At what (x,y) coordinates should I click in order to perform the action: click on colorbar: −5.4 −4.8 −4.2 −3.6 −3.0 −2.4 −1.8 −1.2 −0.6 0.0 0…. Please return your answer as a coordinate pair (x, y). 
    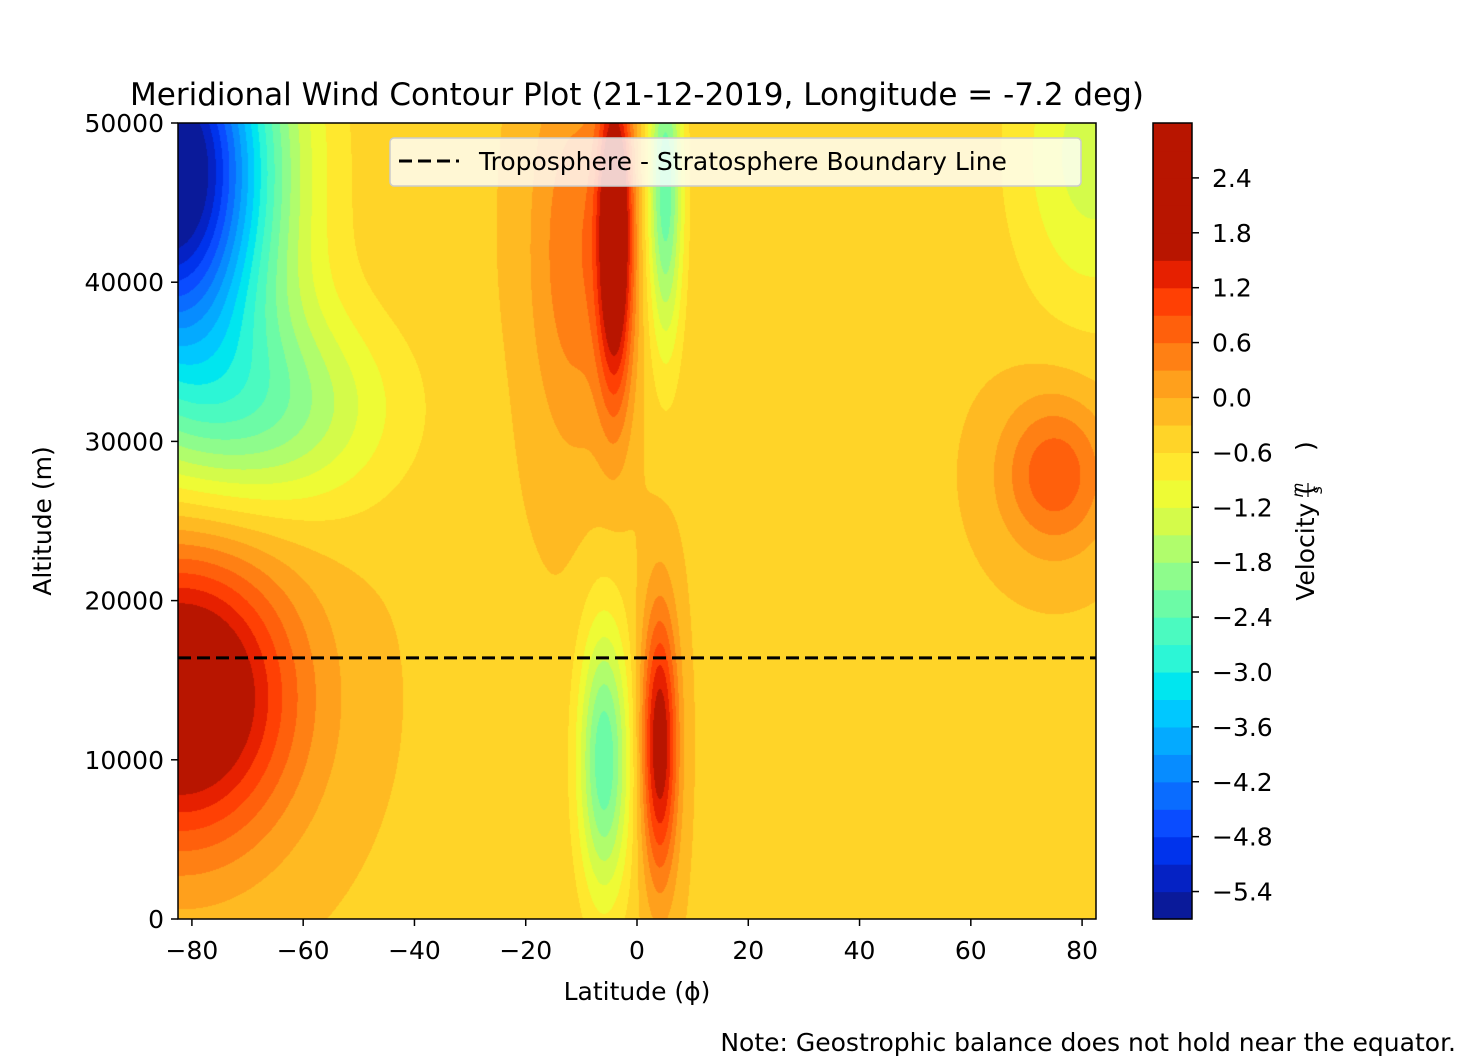
    Looking at the image, I should click on (1239, 521).